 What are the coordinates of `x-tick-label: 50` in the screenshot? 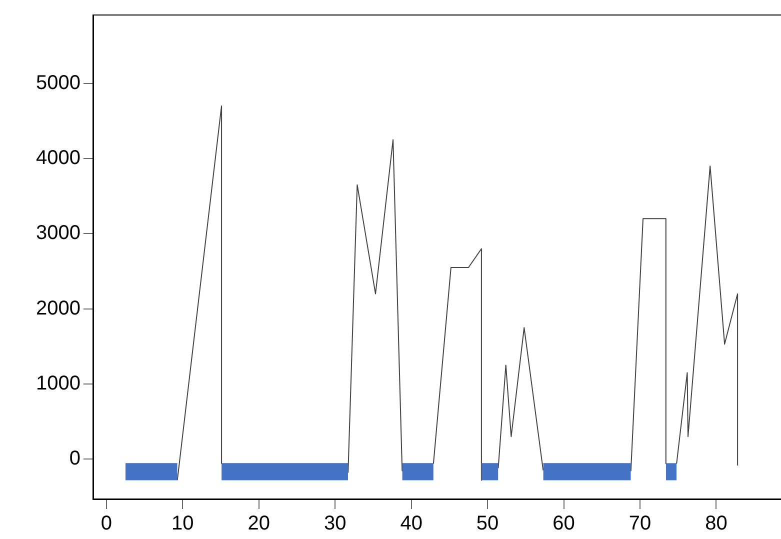 It's located at (487, 523).